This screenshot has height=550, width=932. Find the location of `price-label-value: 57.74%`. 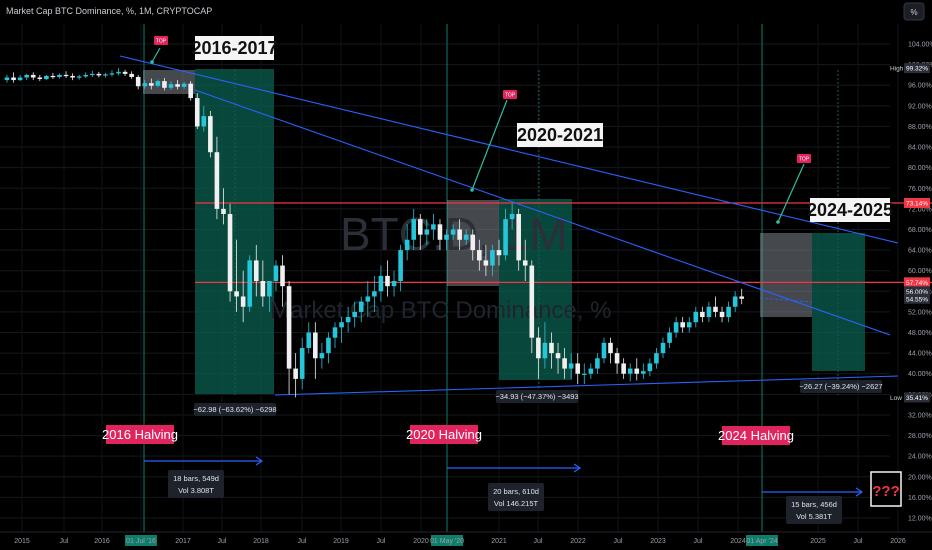

price-label-value: 57.74% is located at coordinates (917, 283).